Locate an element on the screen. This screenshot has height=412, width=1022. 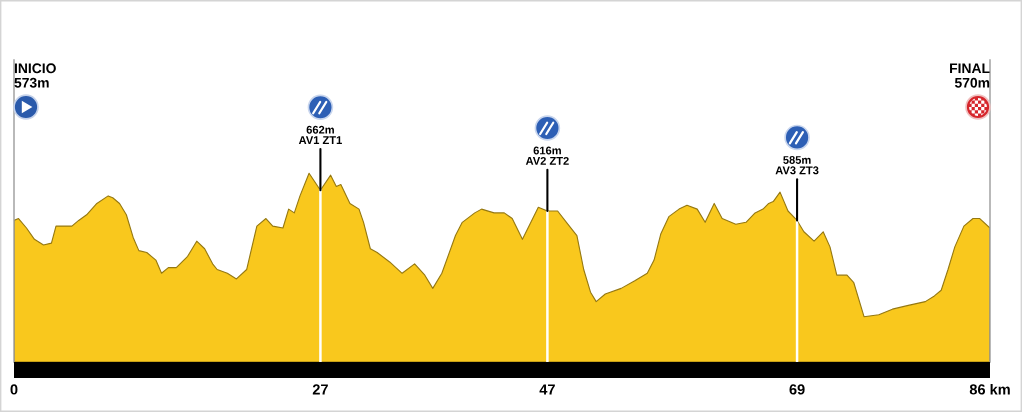
annotation: 616m AV2 ZT2 is located at coordinates (547, 155).